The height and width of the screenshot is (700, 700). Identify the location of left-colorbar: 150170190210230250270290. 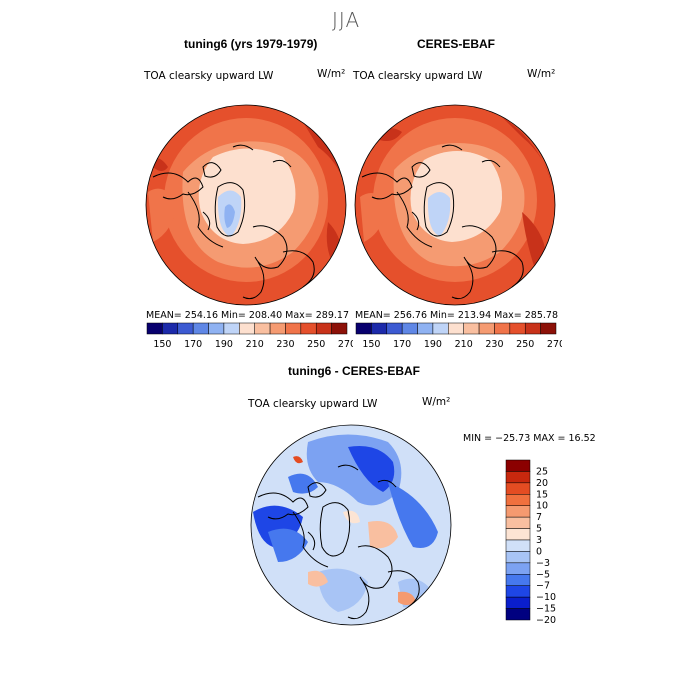
(249, 336).